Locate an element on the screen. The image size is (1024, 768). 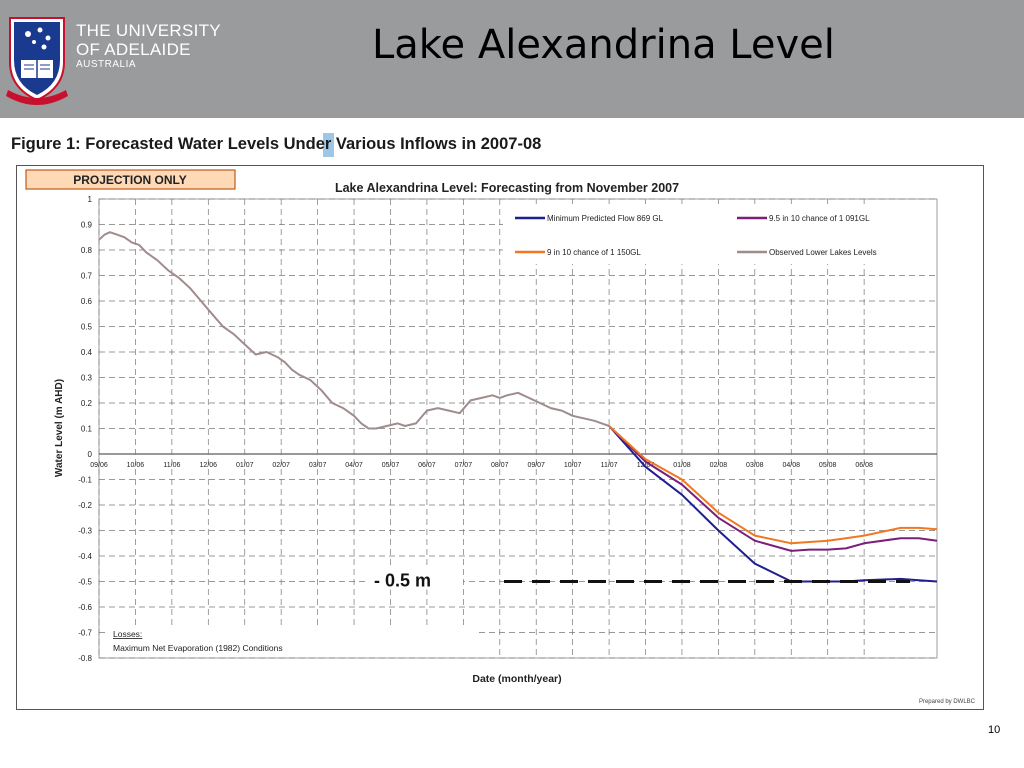
x-tick-label: 11/06 is located at coordinates (171, 465).